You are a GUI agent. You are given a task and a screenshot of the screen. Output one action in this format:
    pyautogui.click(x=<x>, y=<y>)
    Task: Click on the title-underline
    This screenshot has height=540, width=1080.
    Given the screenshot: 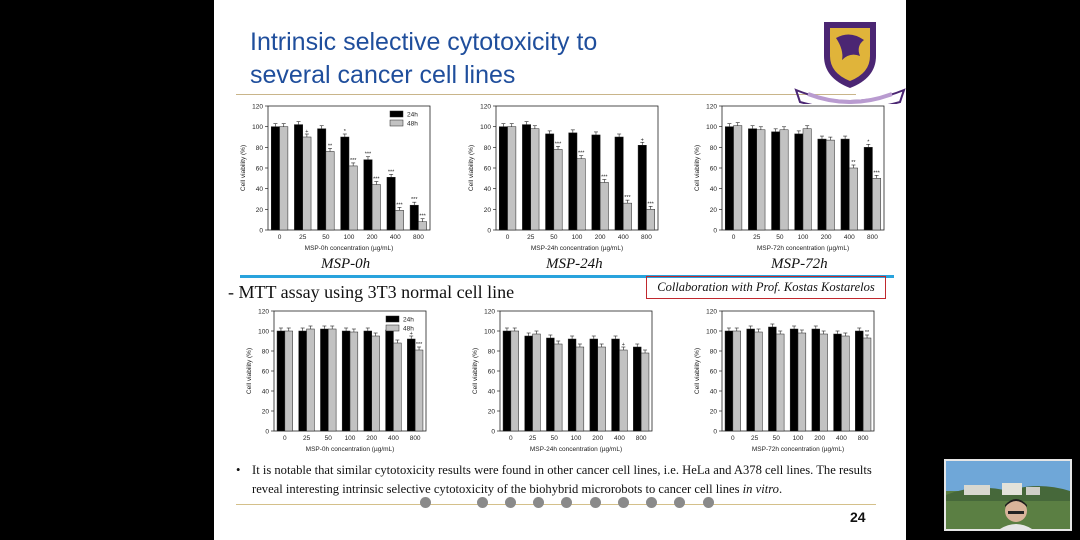 What is the action you would take?
    pyautogui.click(x=546, y=94)
    